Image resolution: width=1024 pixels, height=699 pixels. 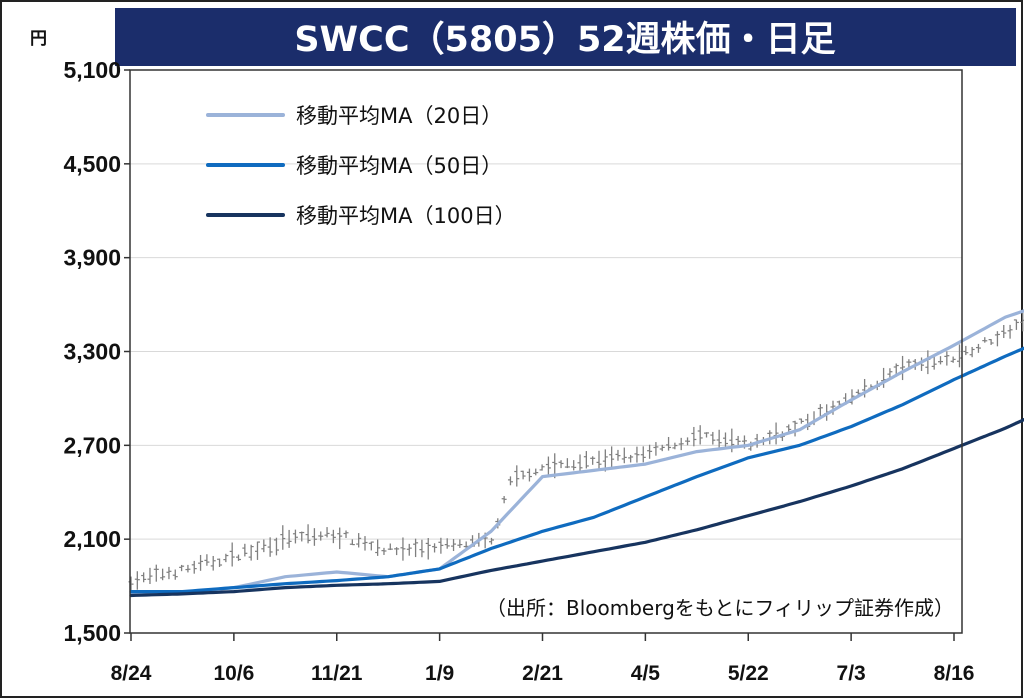 I want to click on x-axis: 8/24 10/6 11/21 1/9 2/21 4/5 5/22 7/3 8/16, so click(x=543, y=659).